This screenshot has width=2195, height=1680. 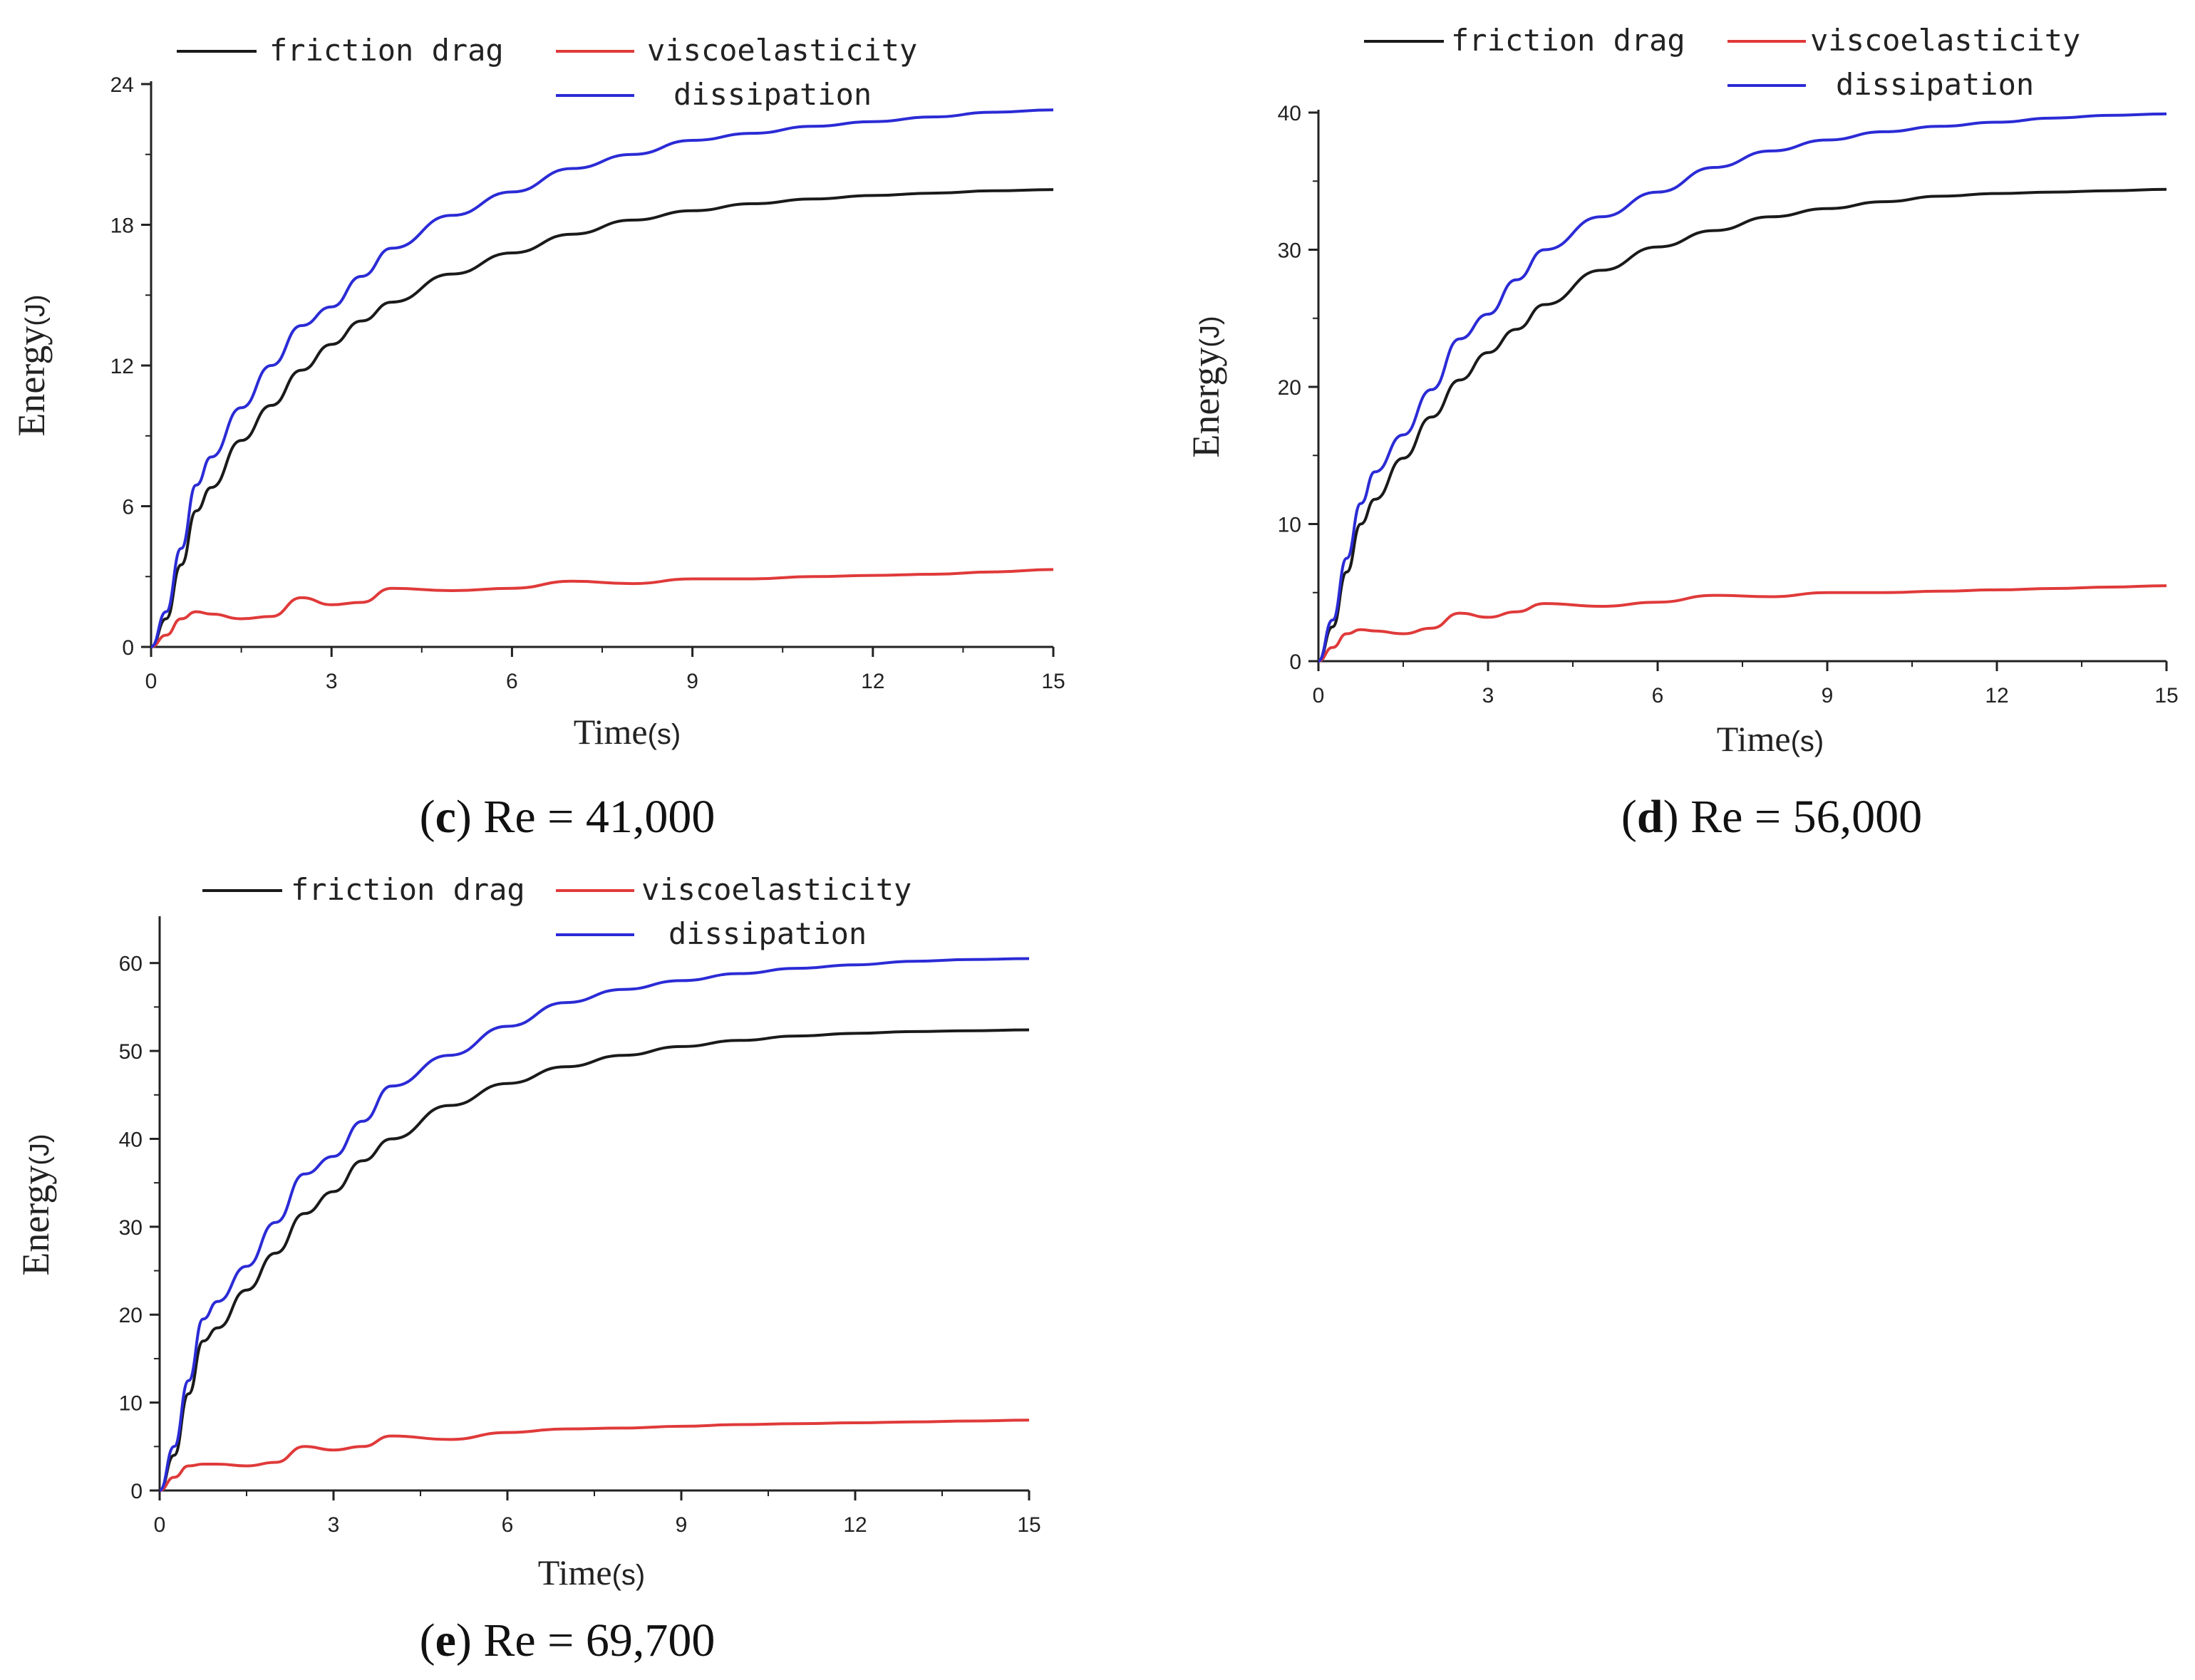 I want to click on y-tick-label: 60, so click(x=131, y=964).